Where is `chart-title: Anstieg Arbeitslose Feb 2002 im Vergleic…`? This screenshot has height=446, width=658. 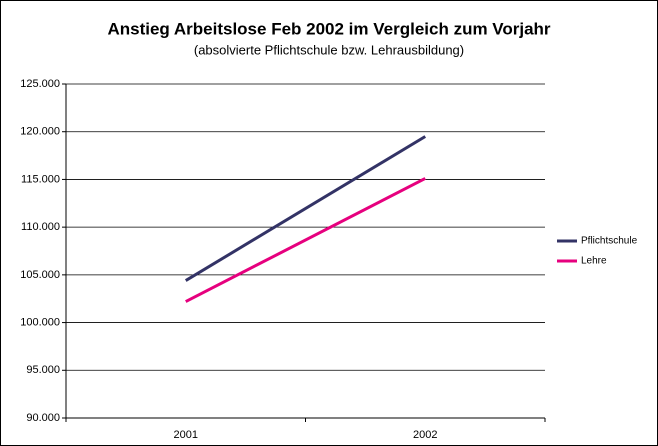
chart-title: Anstieg Arbeitslose Feb 2002 im Vergleic… is located at coordinates (328, 28).